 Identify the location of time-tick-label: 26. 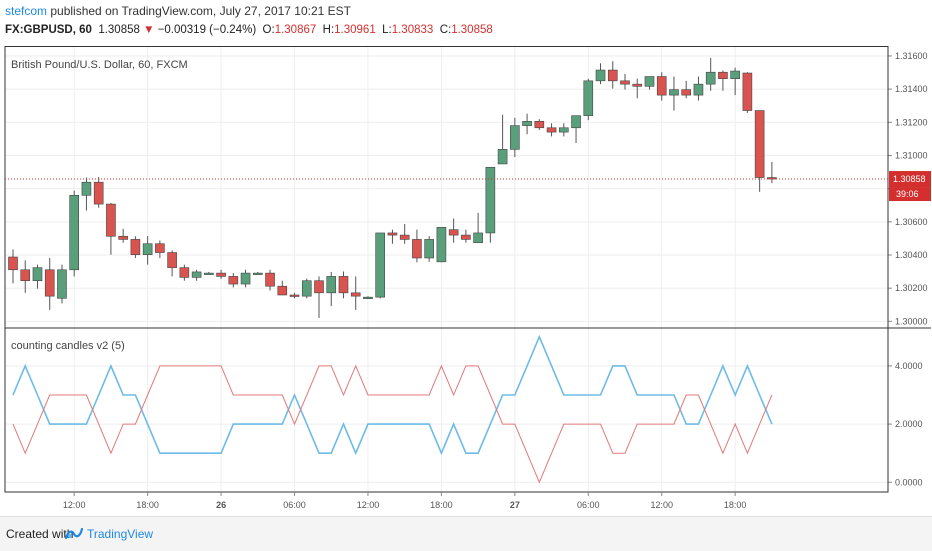
(221, 505).